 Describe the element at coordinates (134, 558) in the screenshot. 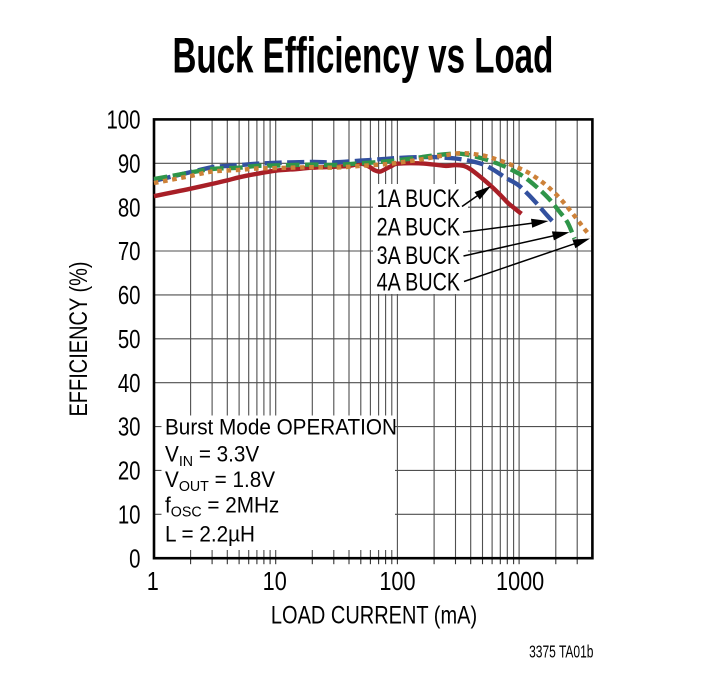

I see `svg-text: 0` at that location.